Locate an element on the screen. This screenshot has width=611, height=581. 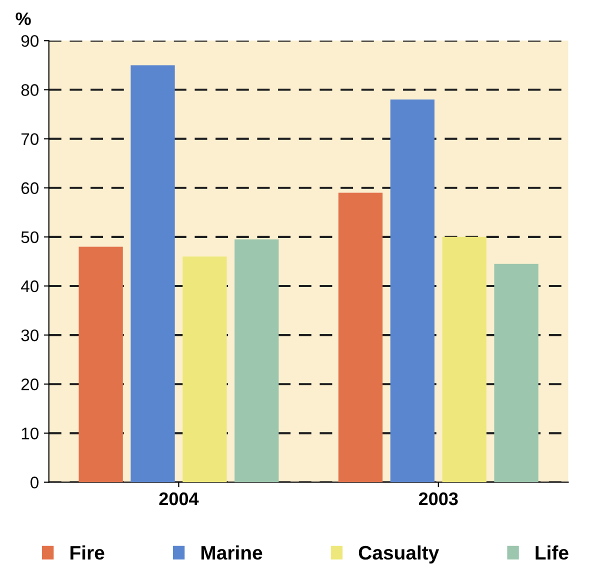
y-tick-label: 50 is located at coordinates (30, 237).